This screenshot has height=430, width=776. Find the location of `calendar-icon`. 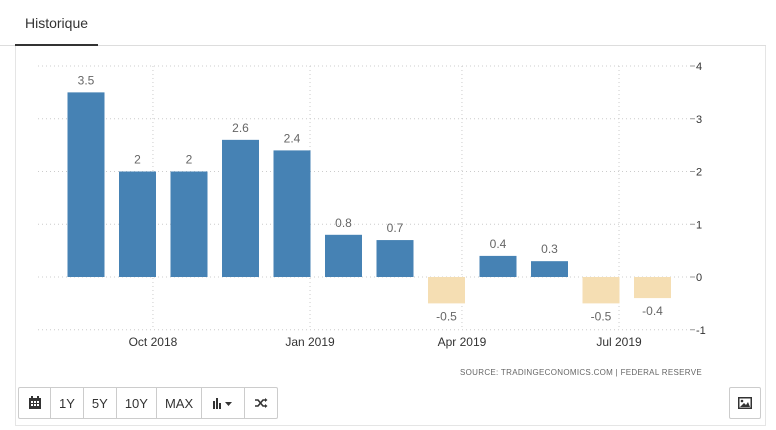

calendar-icon is located at coordinates (34, 402).